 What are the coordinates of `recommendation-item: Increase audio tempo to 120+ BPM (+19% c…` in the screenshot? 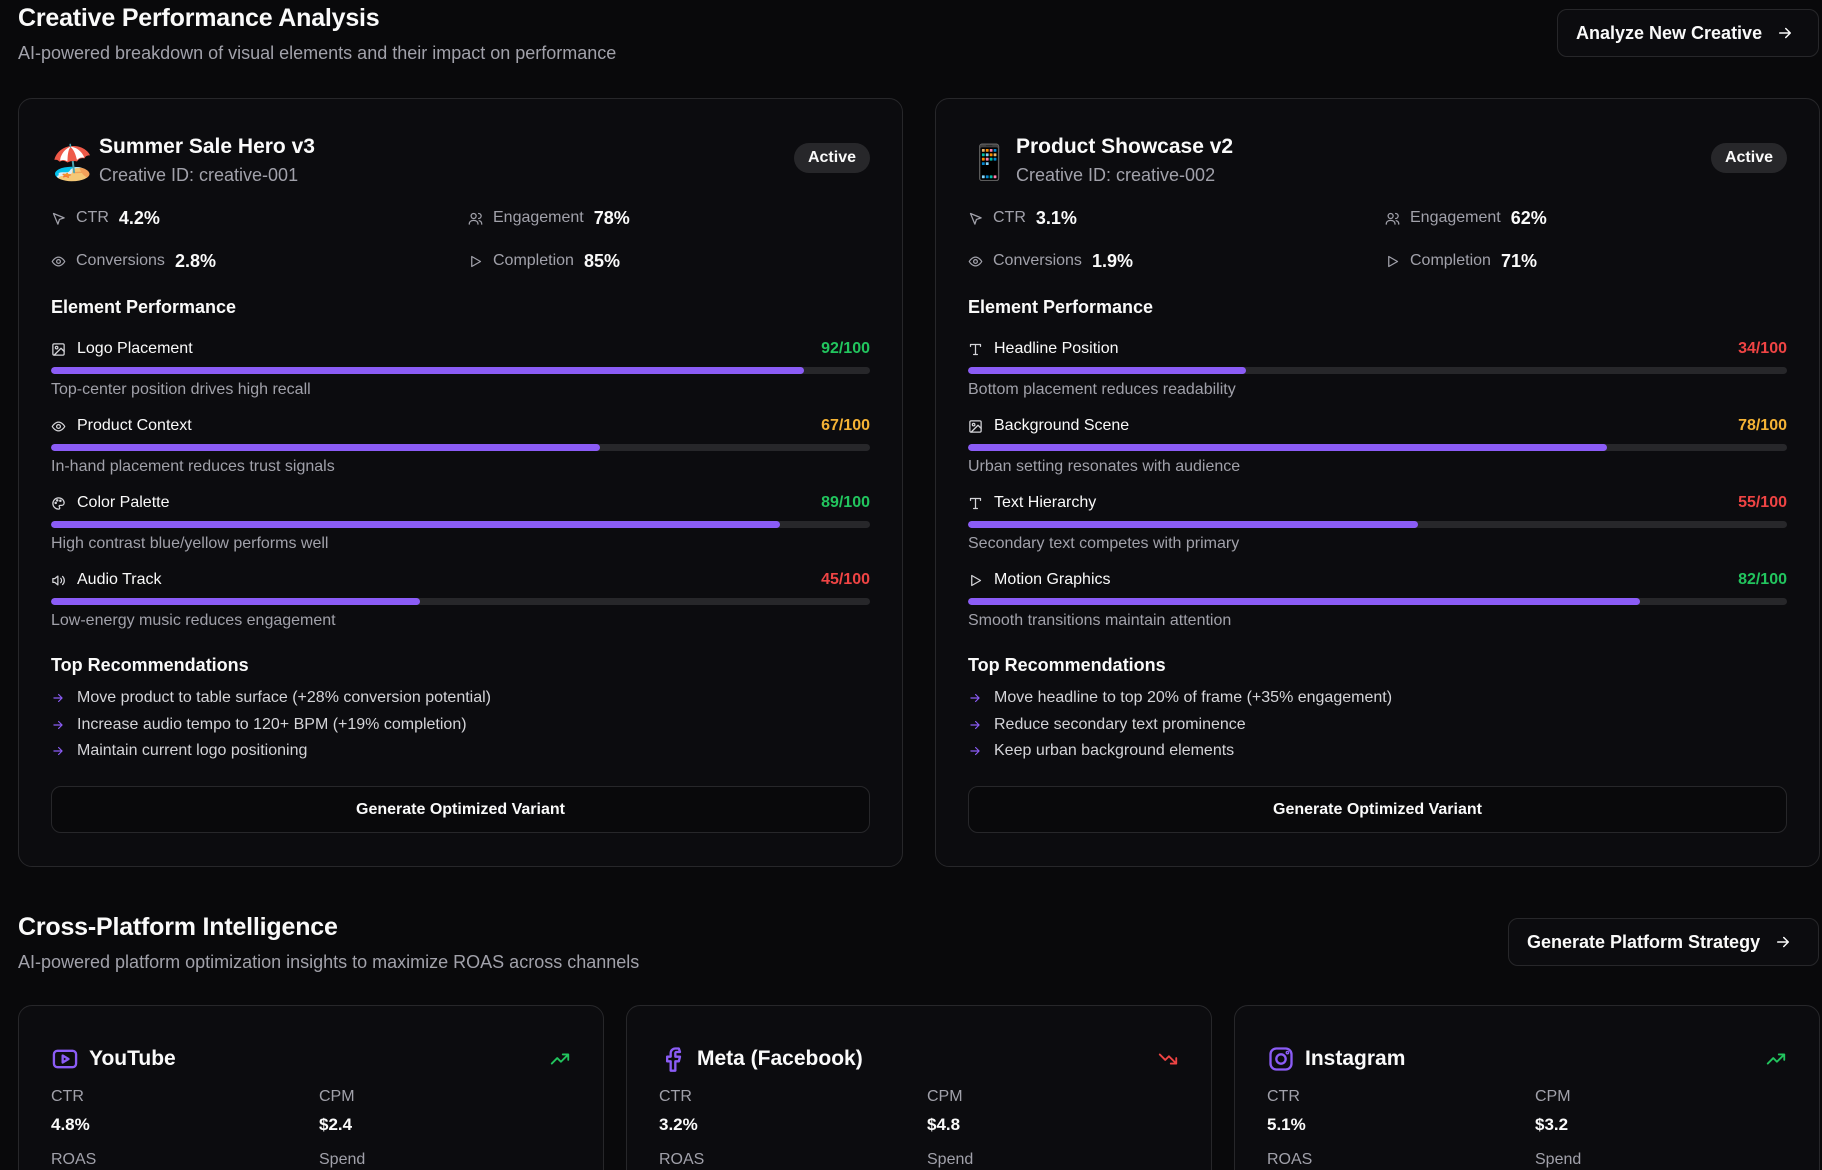 It's located at (460, 725).